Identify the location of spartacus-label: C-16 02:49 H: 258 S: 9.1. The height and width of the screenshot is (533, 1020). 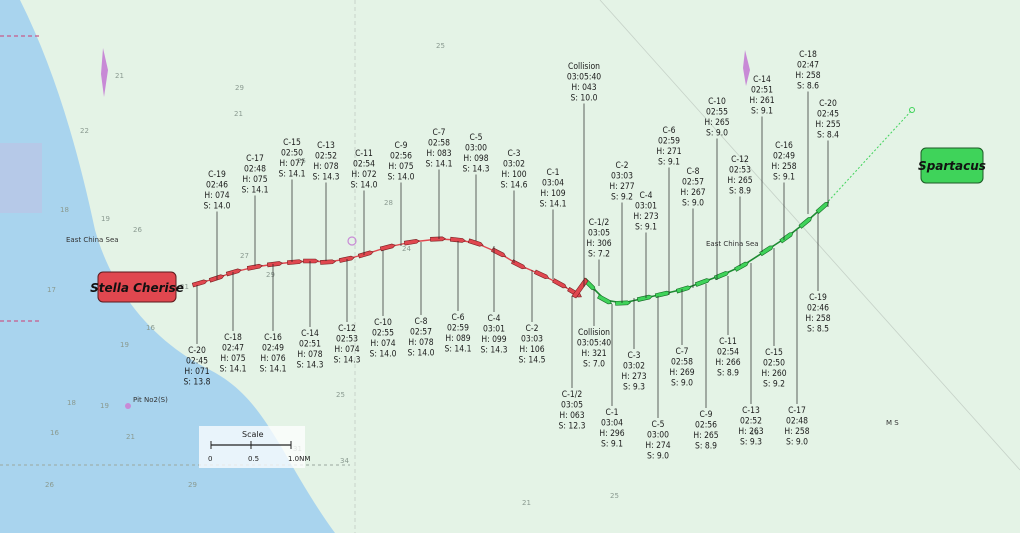
(784, 190).